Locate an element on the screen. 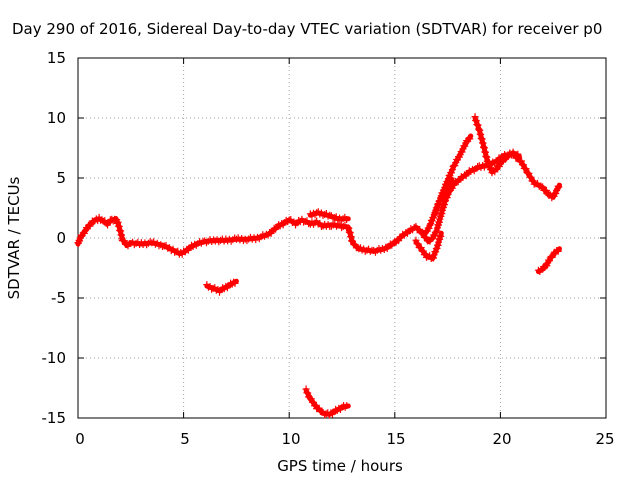 This screenshot has height=480, width=640. x-tick-label: 25 is located at coordinates (604, 439).